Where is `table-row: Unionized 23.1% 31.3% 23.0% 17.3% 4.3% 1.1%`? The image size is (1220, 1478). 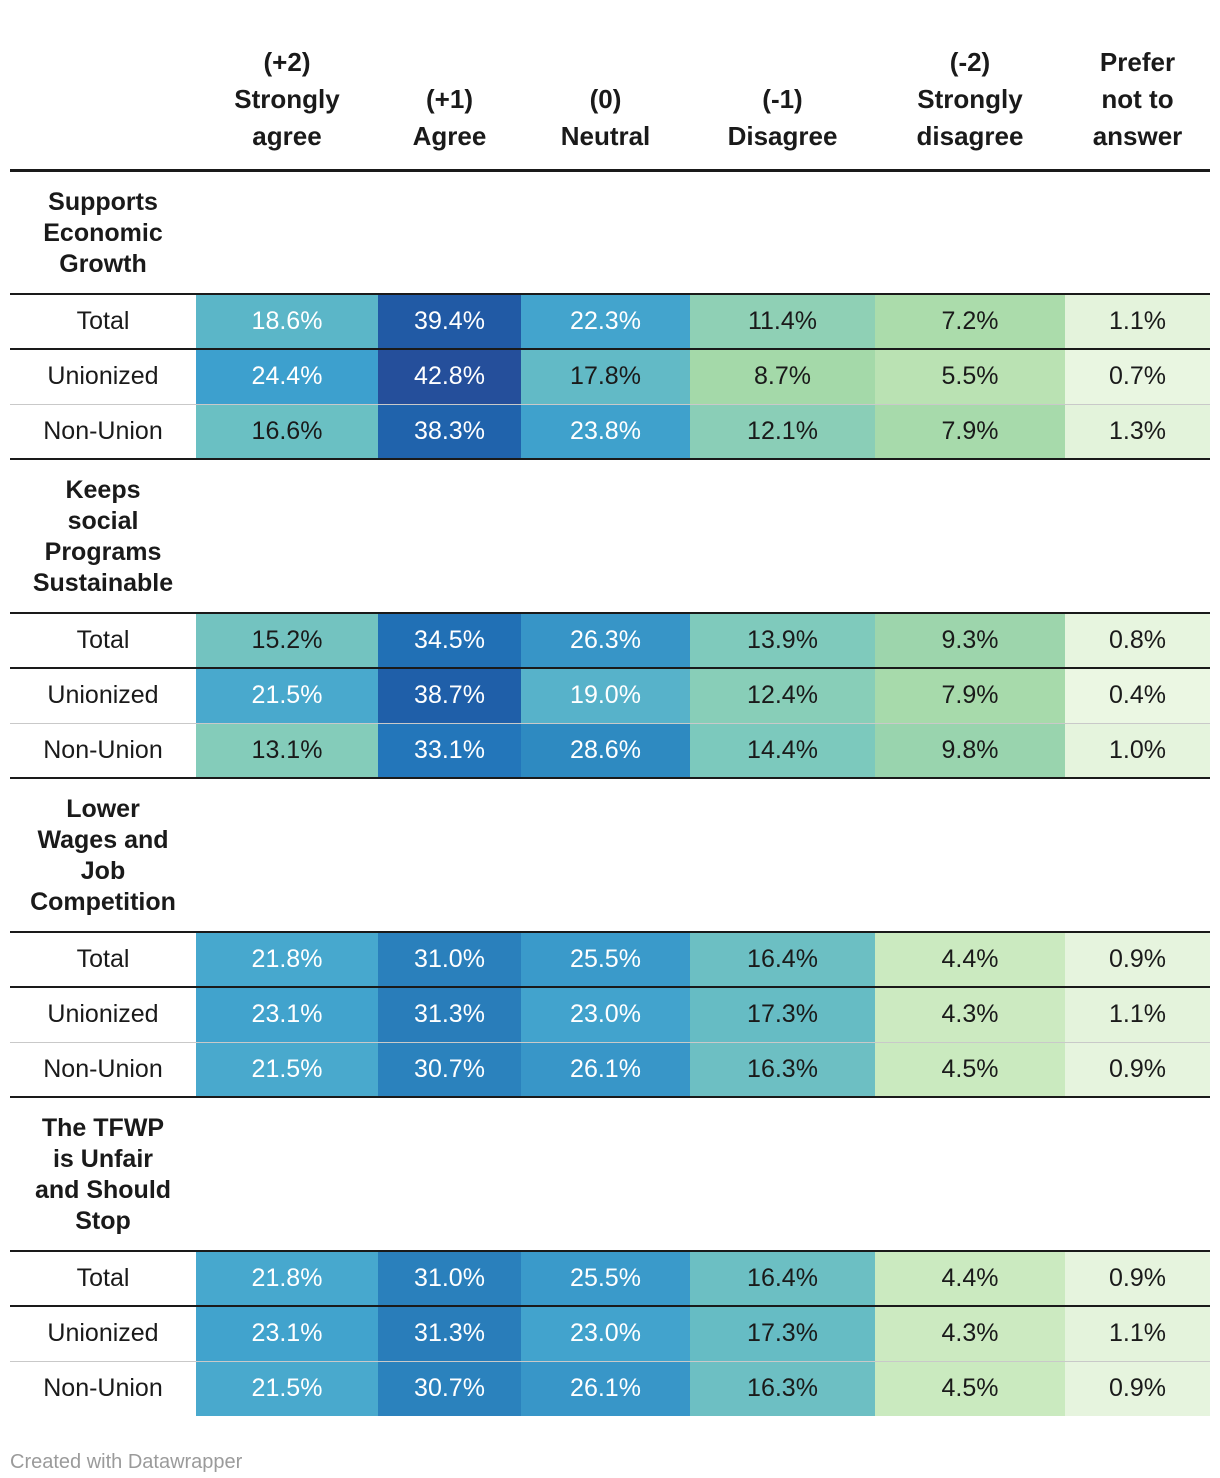 table-row: Unionized 23.1% 31.3% 23.0% 17.3% 4.3% 1.1% is located at coordinates (610, 1334).